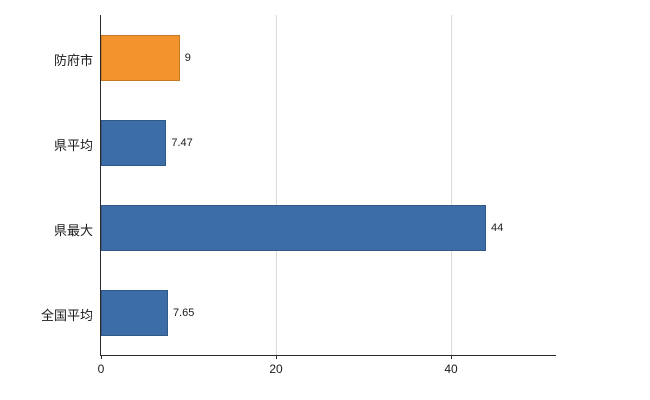  Describe the element at coordinates (182, 142) in the screenshot. I see `value-label: 7.47` at that location.